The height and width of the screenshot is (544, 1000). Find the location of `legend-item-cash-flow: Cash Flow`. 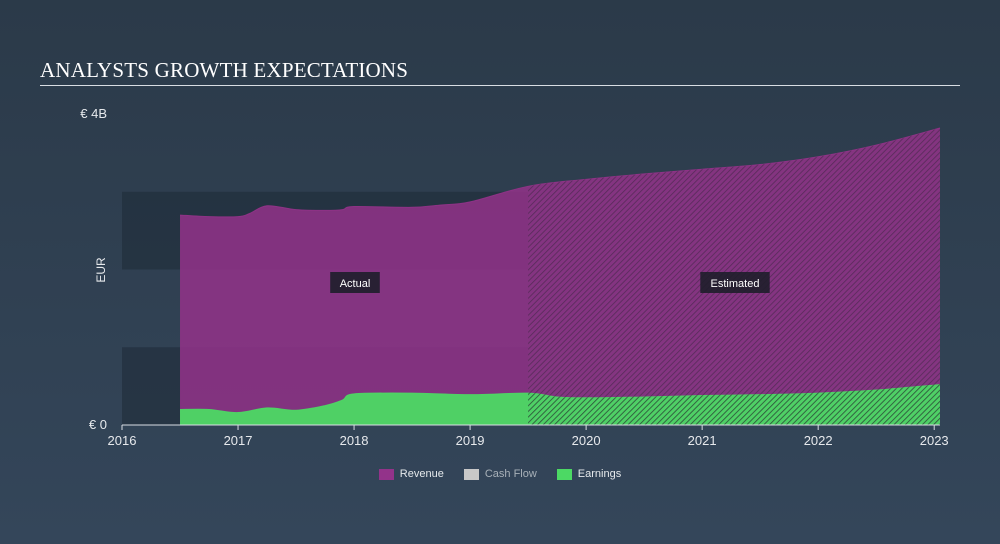

legend-item-cash-flow: Cash Flow is located at coordinates (500, 474).